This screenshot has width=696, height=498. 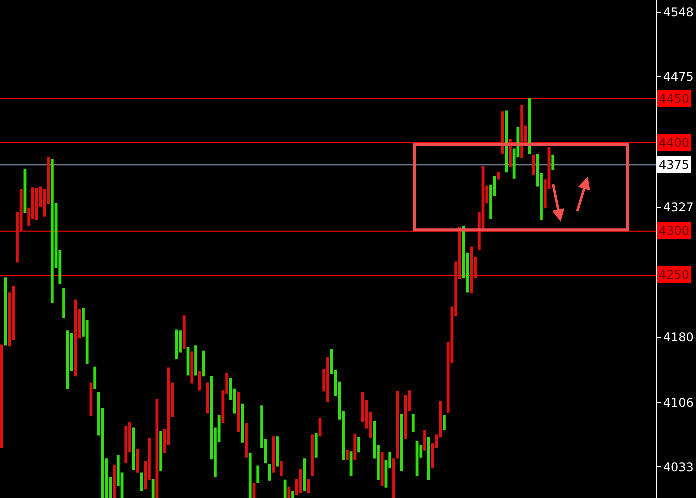 What do you see at coordinates (674, 165) in the screenshot?
I see `ref-line-label: 4375` at bounding box center [674, 165].